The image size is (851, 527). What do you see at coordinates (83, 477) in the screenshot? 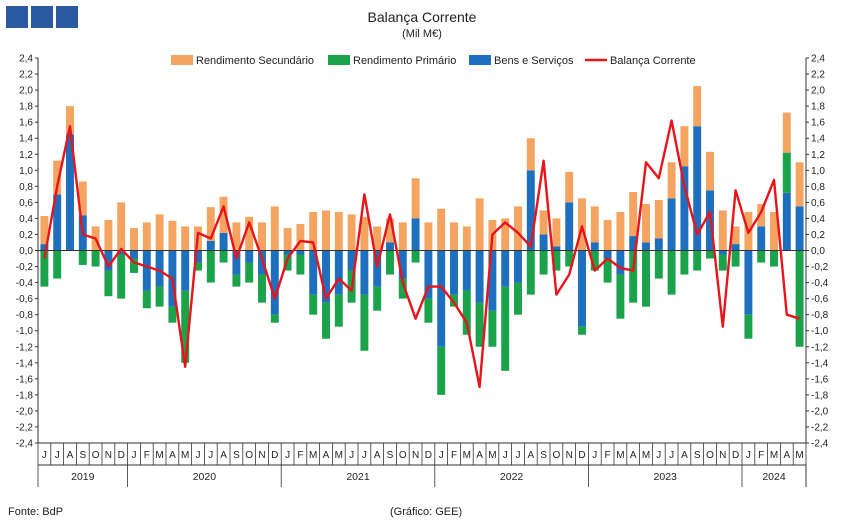
I see `year-label: 2019` at bounding box center [83, 477].